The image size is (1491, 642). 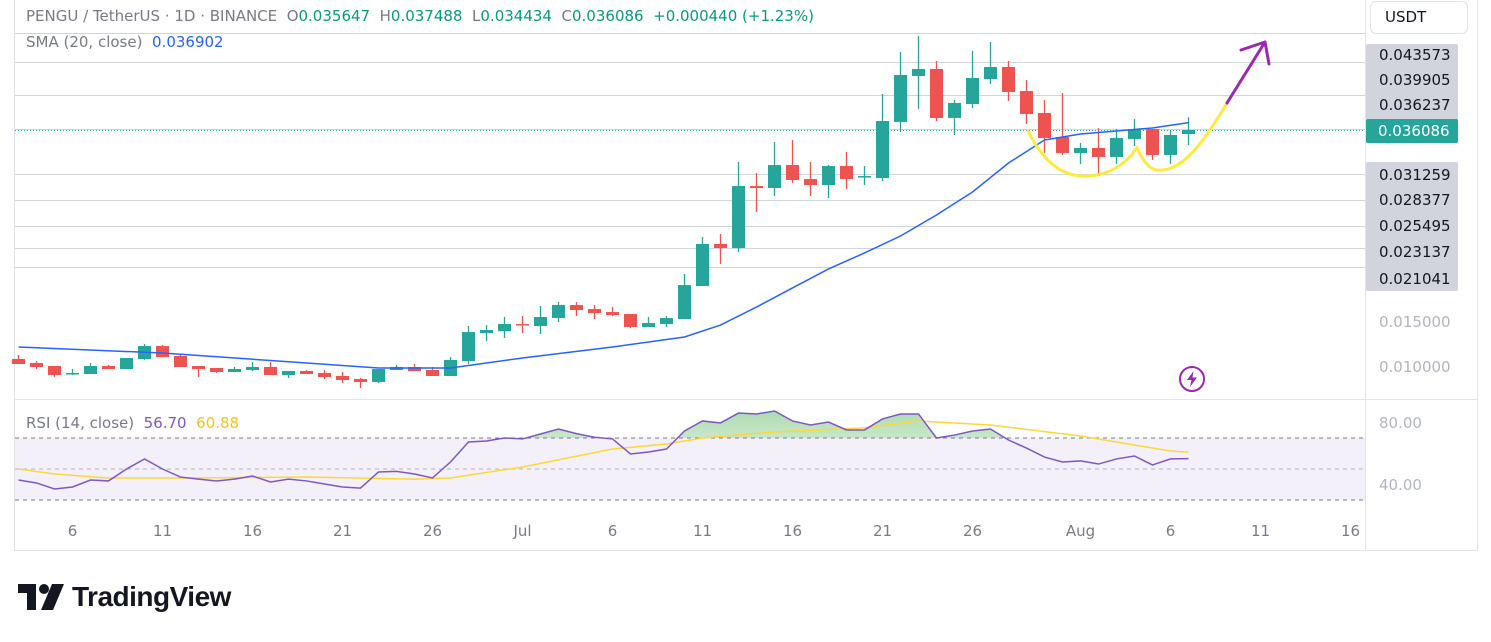 I want to click on rsi-line, so click(x=603, y=450).